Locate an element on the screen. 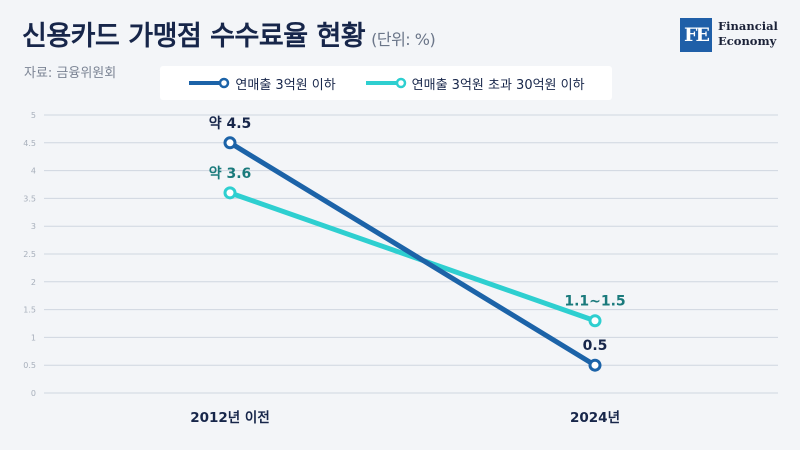  logo-line-2: Economy is located at coordinates (747, 41).